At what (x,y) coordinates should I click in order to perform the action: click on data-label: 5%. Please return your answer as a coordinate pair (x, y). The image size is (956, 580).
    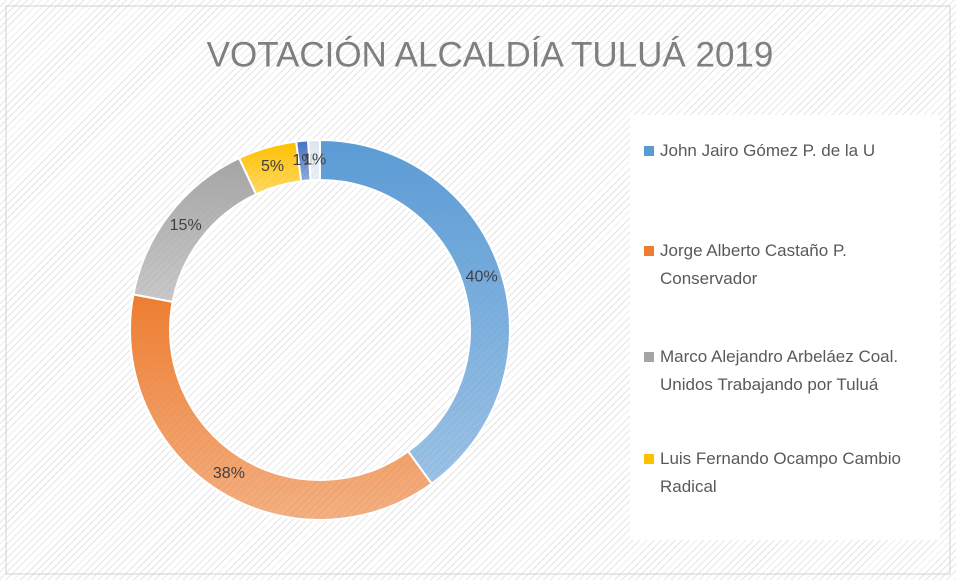
    Looking at the image, I should click on (272, 166).